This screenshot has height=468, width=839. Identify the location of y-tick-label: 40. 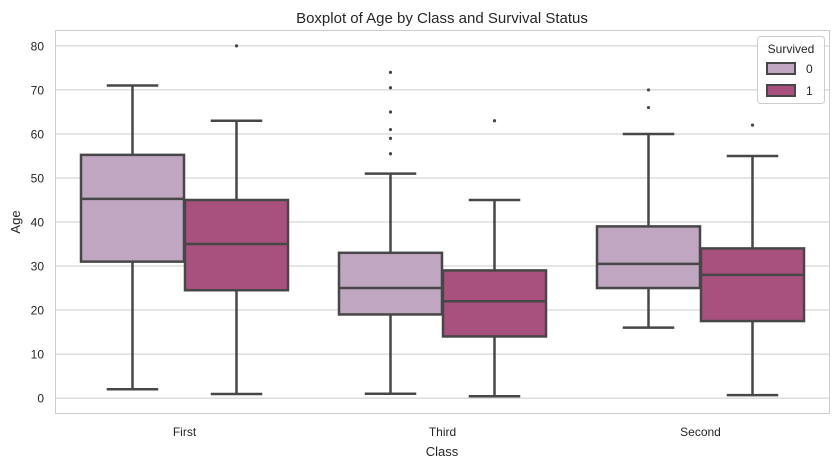
(38, 223).